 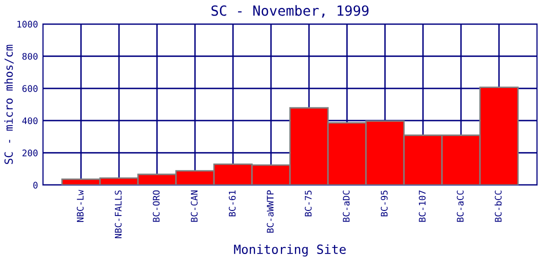 I want to click on x-tick-label: BC-aDC, so click(x=346, y=206).